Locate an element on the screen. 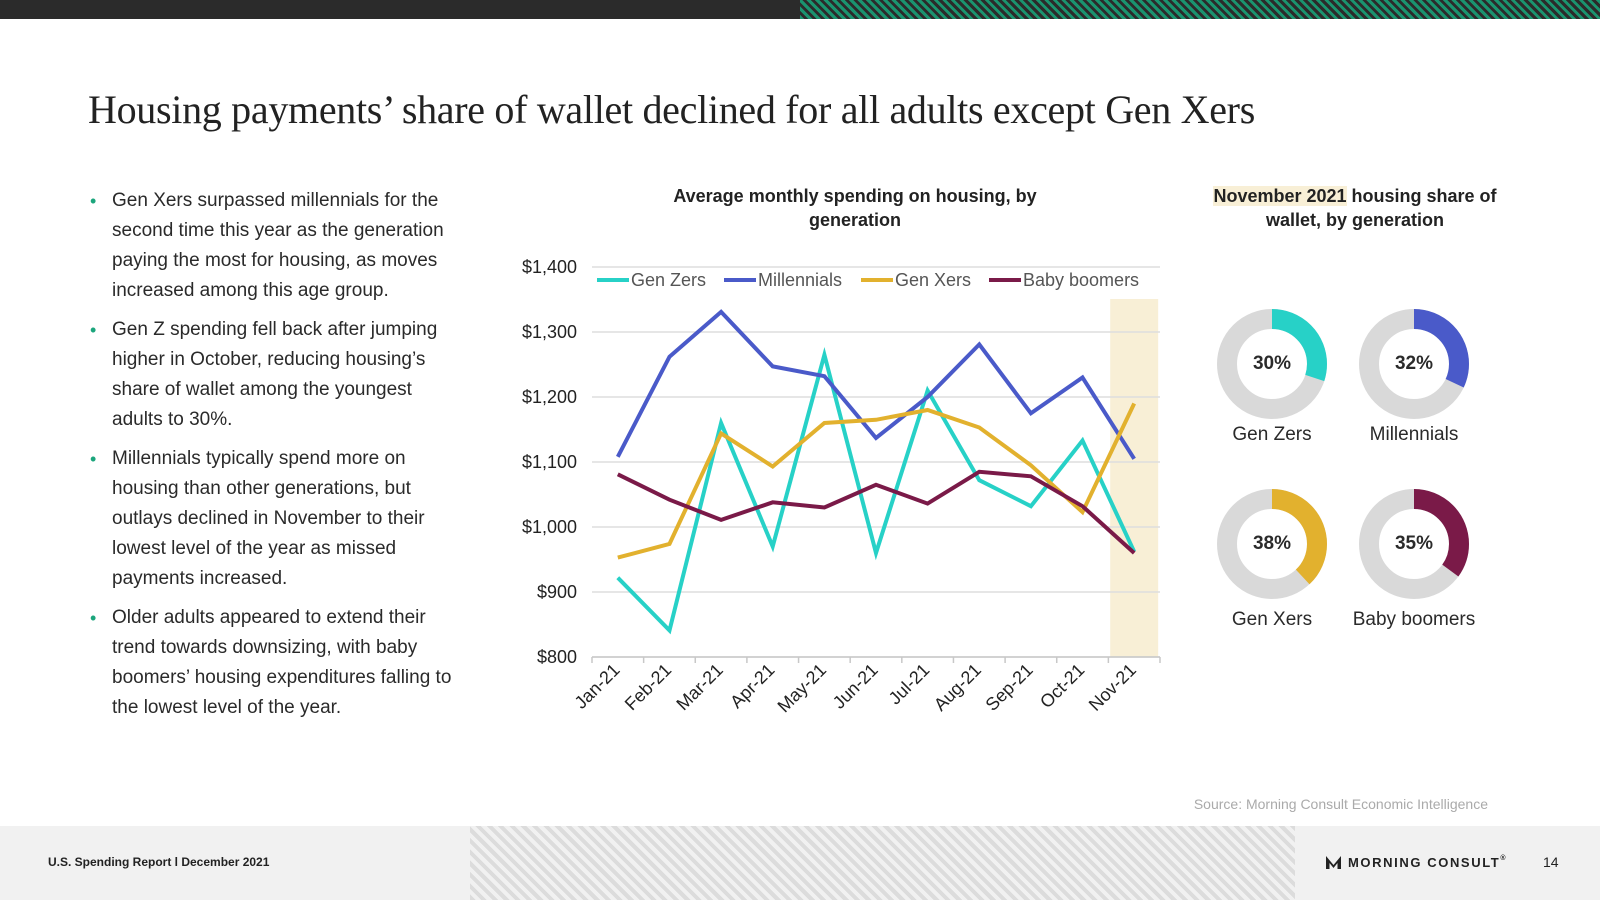 The width and height of the screenshot is (1600, 900). logo-mark-icon is located at coordinates (1333, 862).